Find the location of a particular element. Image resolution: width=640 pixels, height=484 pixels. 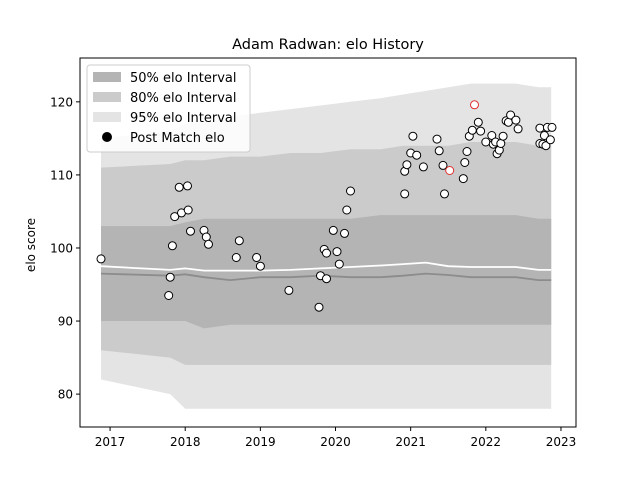

mean-elo-line is located at coordinates (326, 266).